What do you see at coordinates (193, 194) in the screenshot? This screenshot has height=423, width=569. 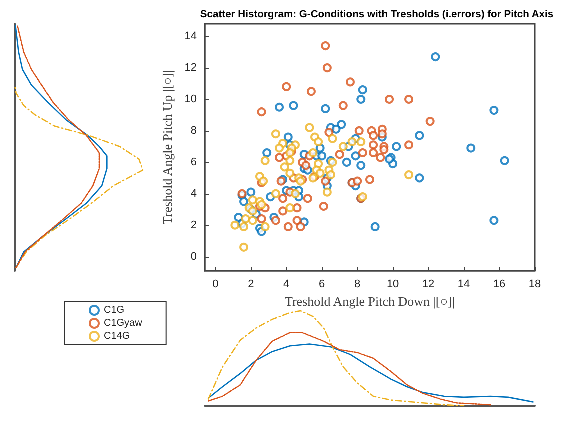 I see `y-tick-label: 4` at bounding box center [193, 194].